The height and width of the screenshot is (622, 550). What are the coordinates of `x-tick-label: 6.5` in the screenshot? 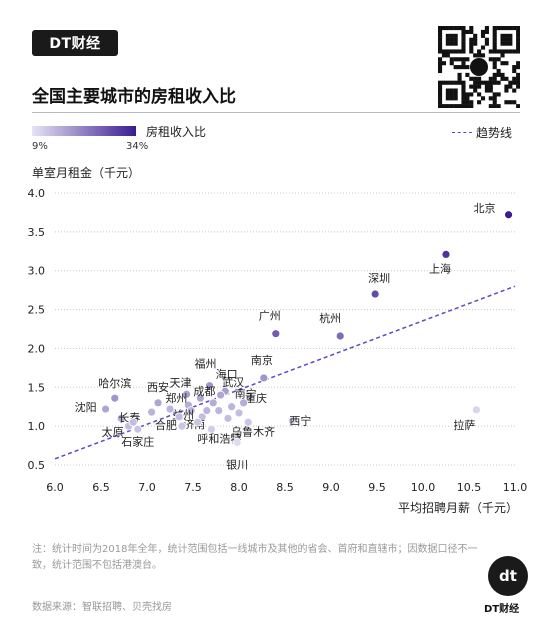 It's located at (101, 487).